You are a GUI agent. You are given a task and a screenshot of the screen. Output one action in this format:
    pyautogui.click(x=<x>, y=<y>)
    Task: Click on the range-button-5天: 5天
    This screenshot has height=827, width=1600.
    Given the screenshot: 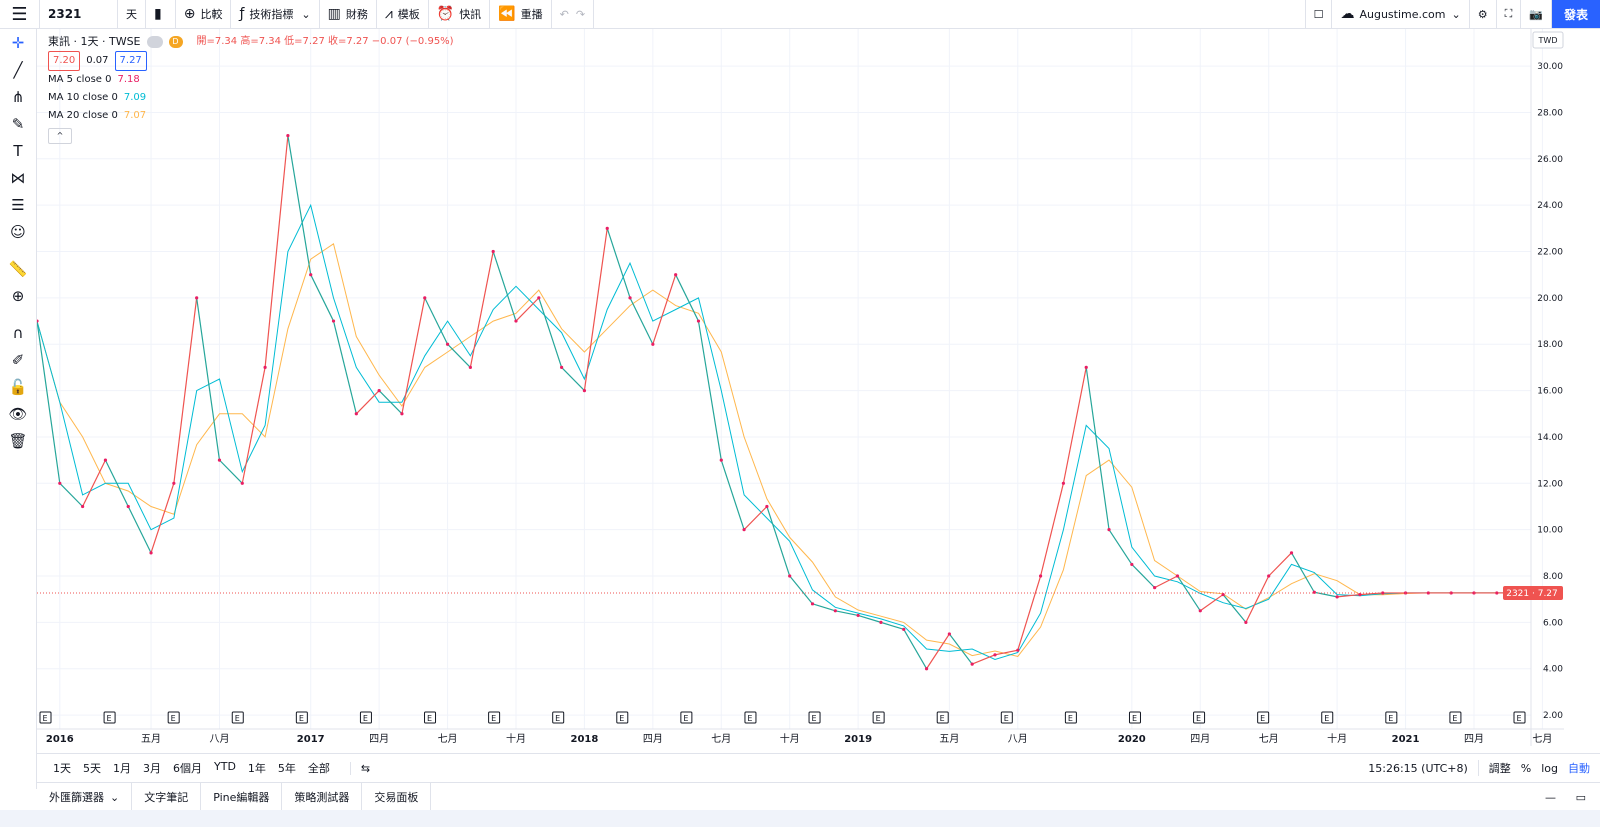 What is the action you would take?
    pyautogui.click(x=92, y=768)
    